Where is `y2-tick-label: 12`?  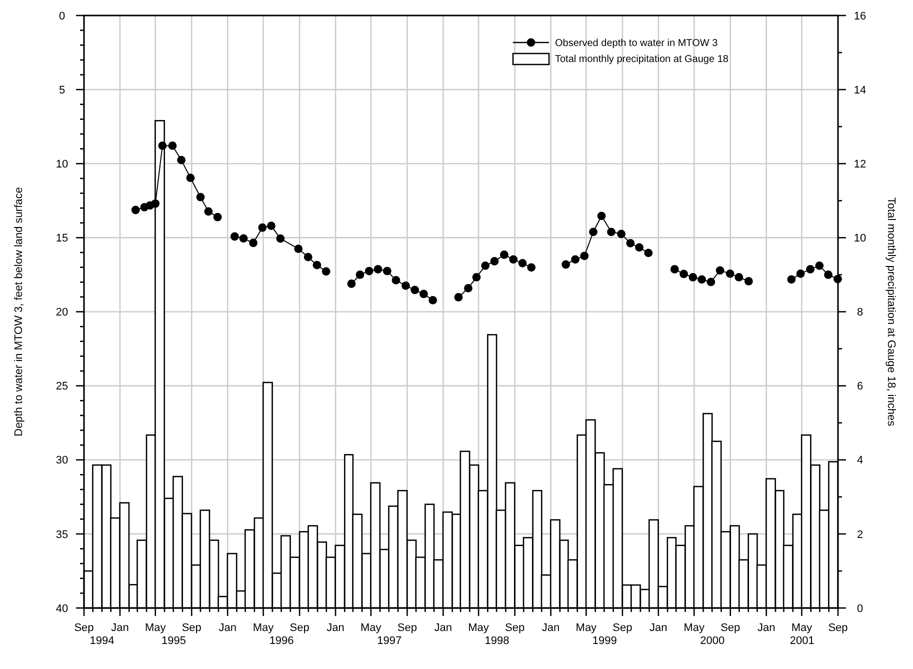
y2-tick-label: 12 is located at coordinates (860, 164).